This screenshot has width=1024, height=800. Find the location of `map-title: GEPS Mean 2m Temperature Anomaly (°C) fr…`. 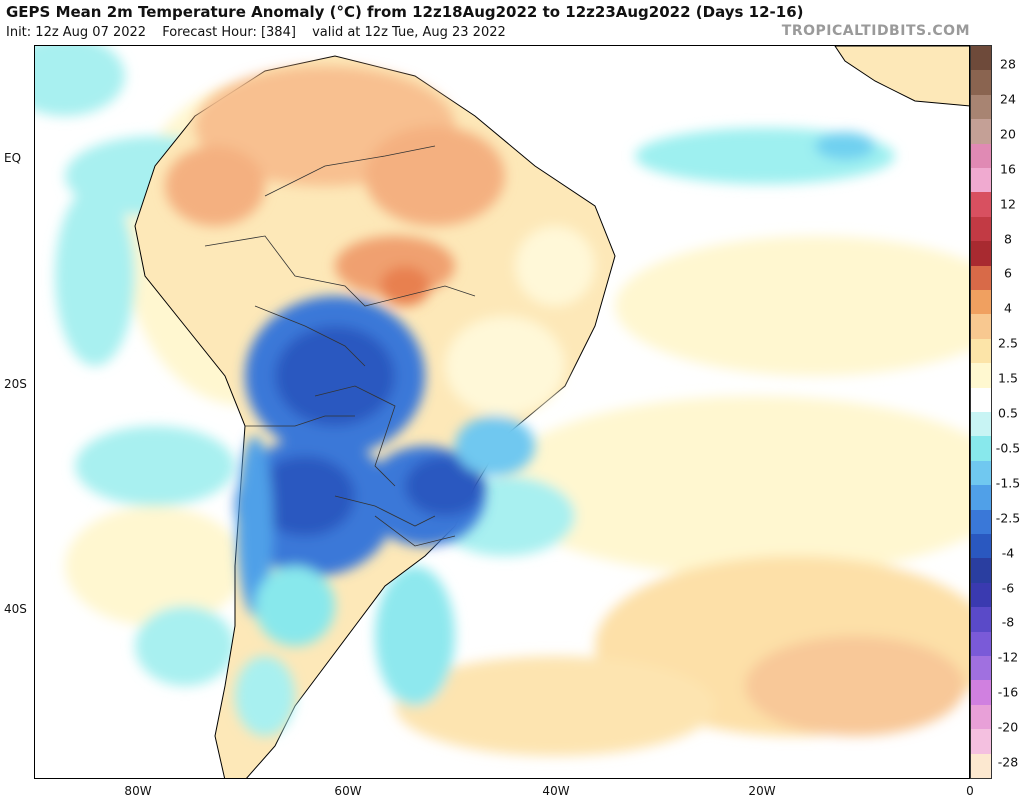

map-title: GEPS Mean 2m Temperature Anomaly (°C) fr… is located at coordinates (405, 12).